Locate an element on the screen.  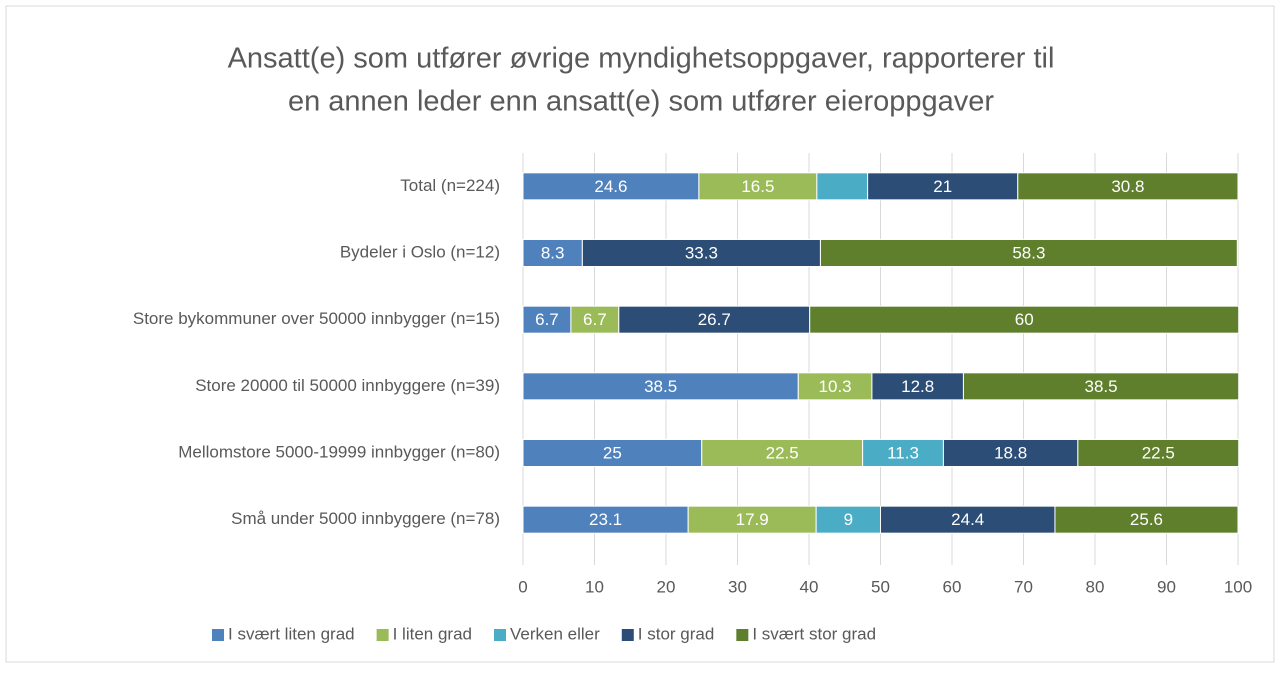
legend-label: I svært stor grad is located at coordinates (814, 633).